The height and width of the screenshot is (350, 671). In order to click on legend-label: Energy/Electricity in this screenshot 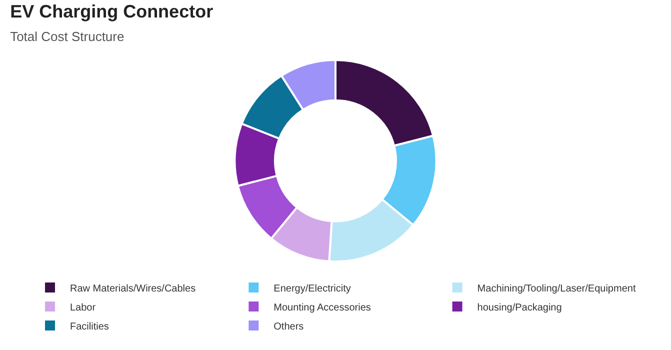, I will do `click(312, 288)`.